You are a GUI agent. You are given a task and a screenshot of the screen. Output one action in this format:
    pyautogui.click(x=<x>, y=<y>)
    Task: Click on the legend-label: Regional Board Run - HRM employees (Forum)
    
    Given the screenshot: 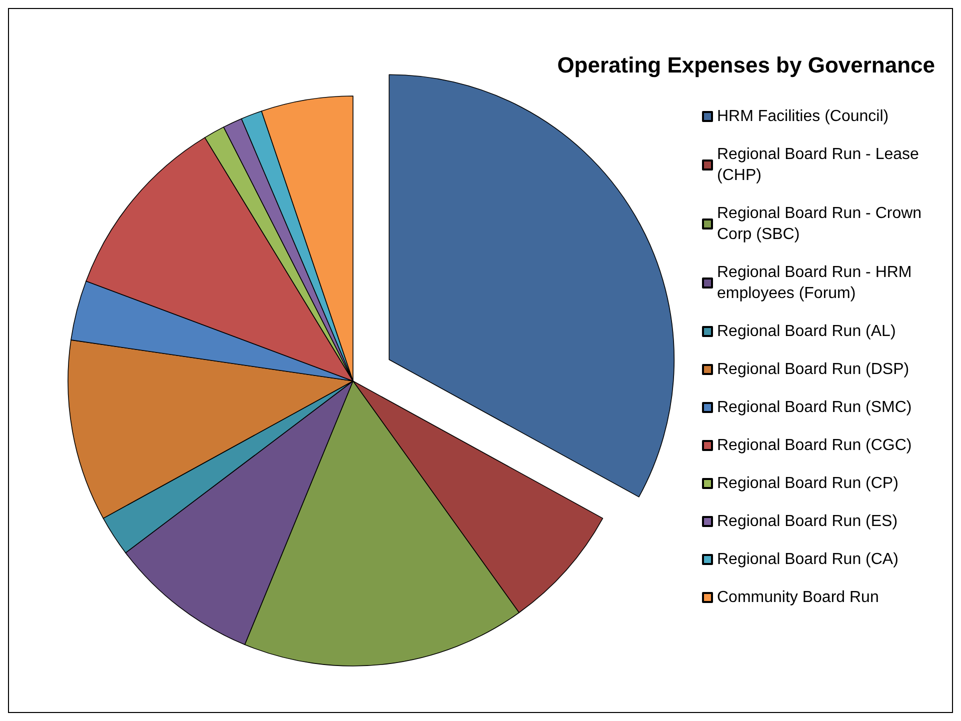 What is the action you would take?
    pyautogui.click(x=816, y=283)
    